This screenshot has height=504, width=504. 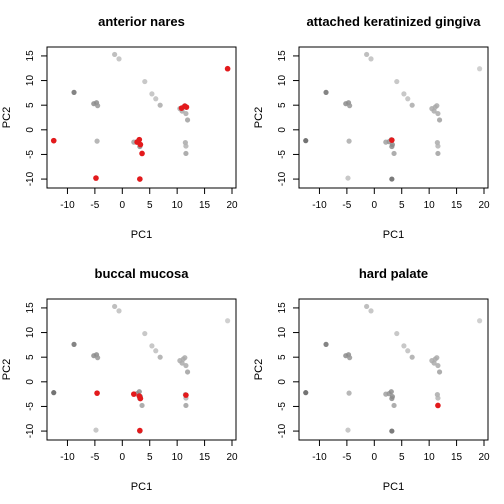 What do you see at coordinates (346, 205) in the screenshot?
I see `x-tick-label: -5` at bounding box center [346, 205].